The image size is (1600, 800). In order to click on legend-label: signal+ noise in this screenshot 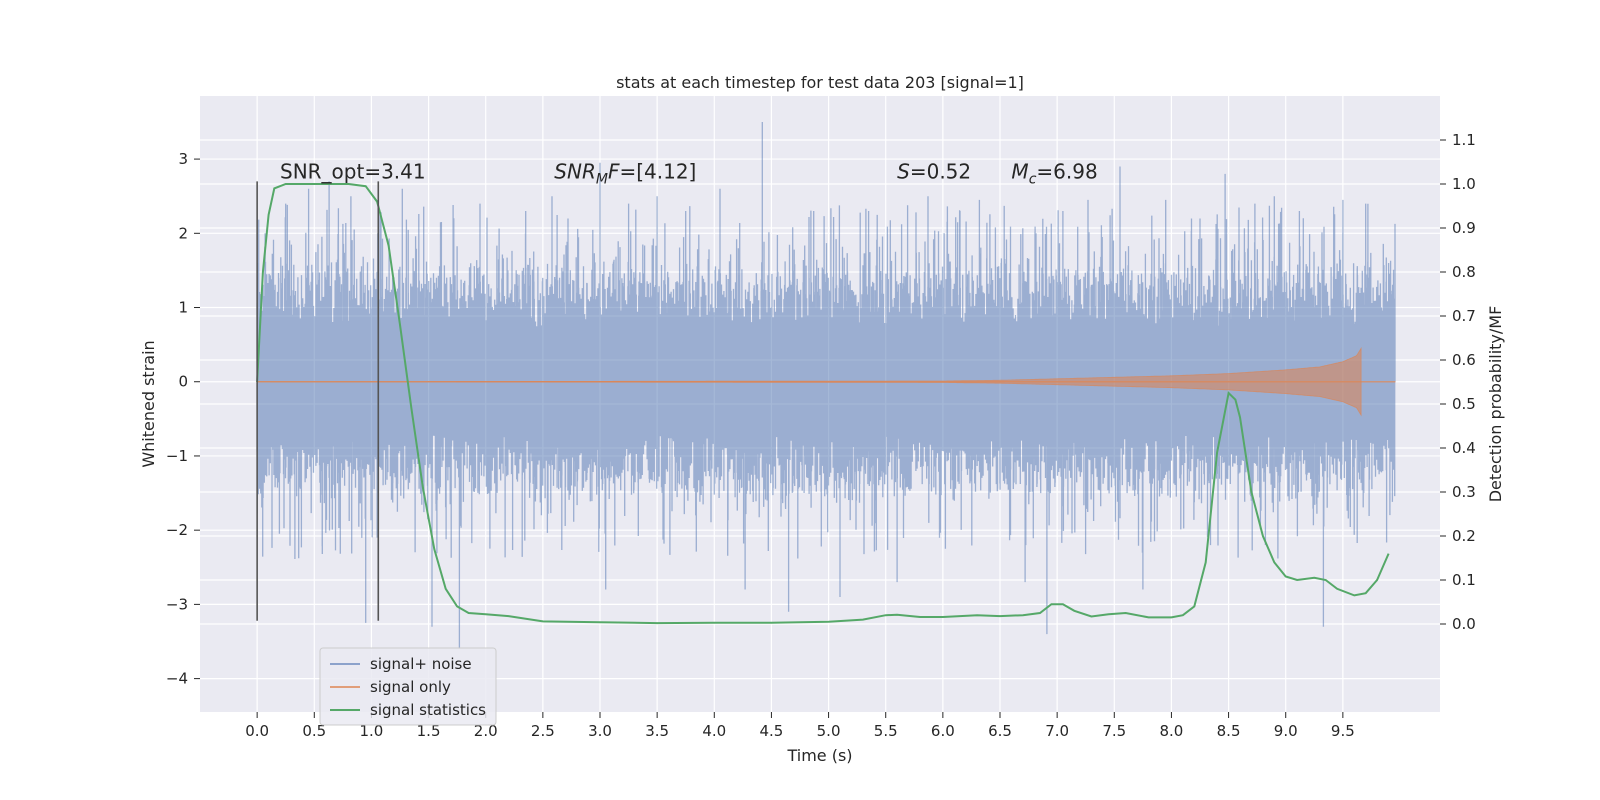, I will do `click(421, 664)`.